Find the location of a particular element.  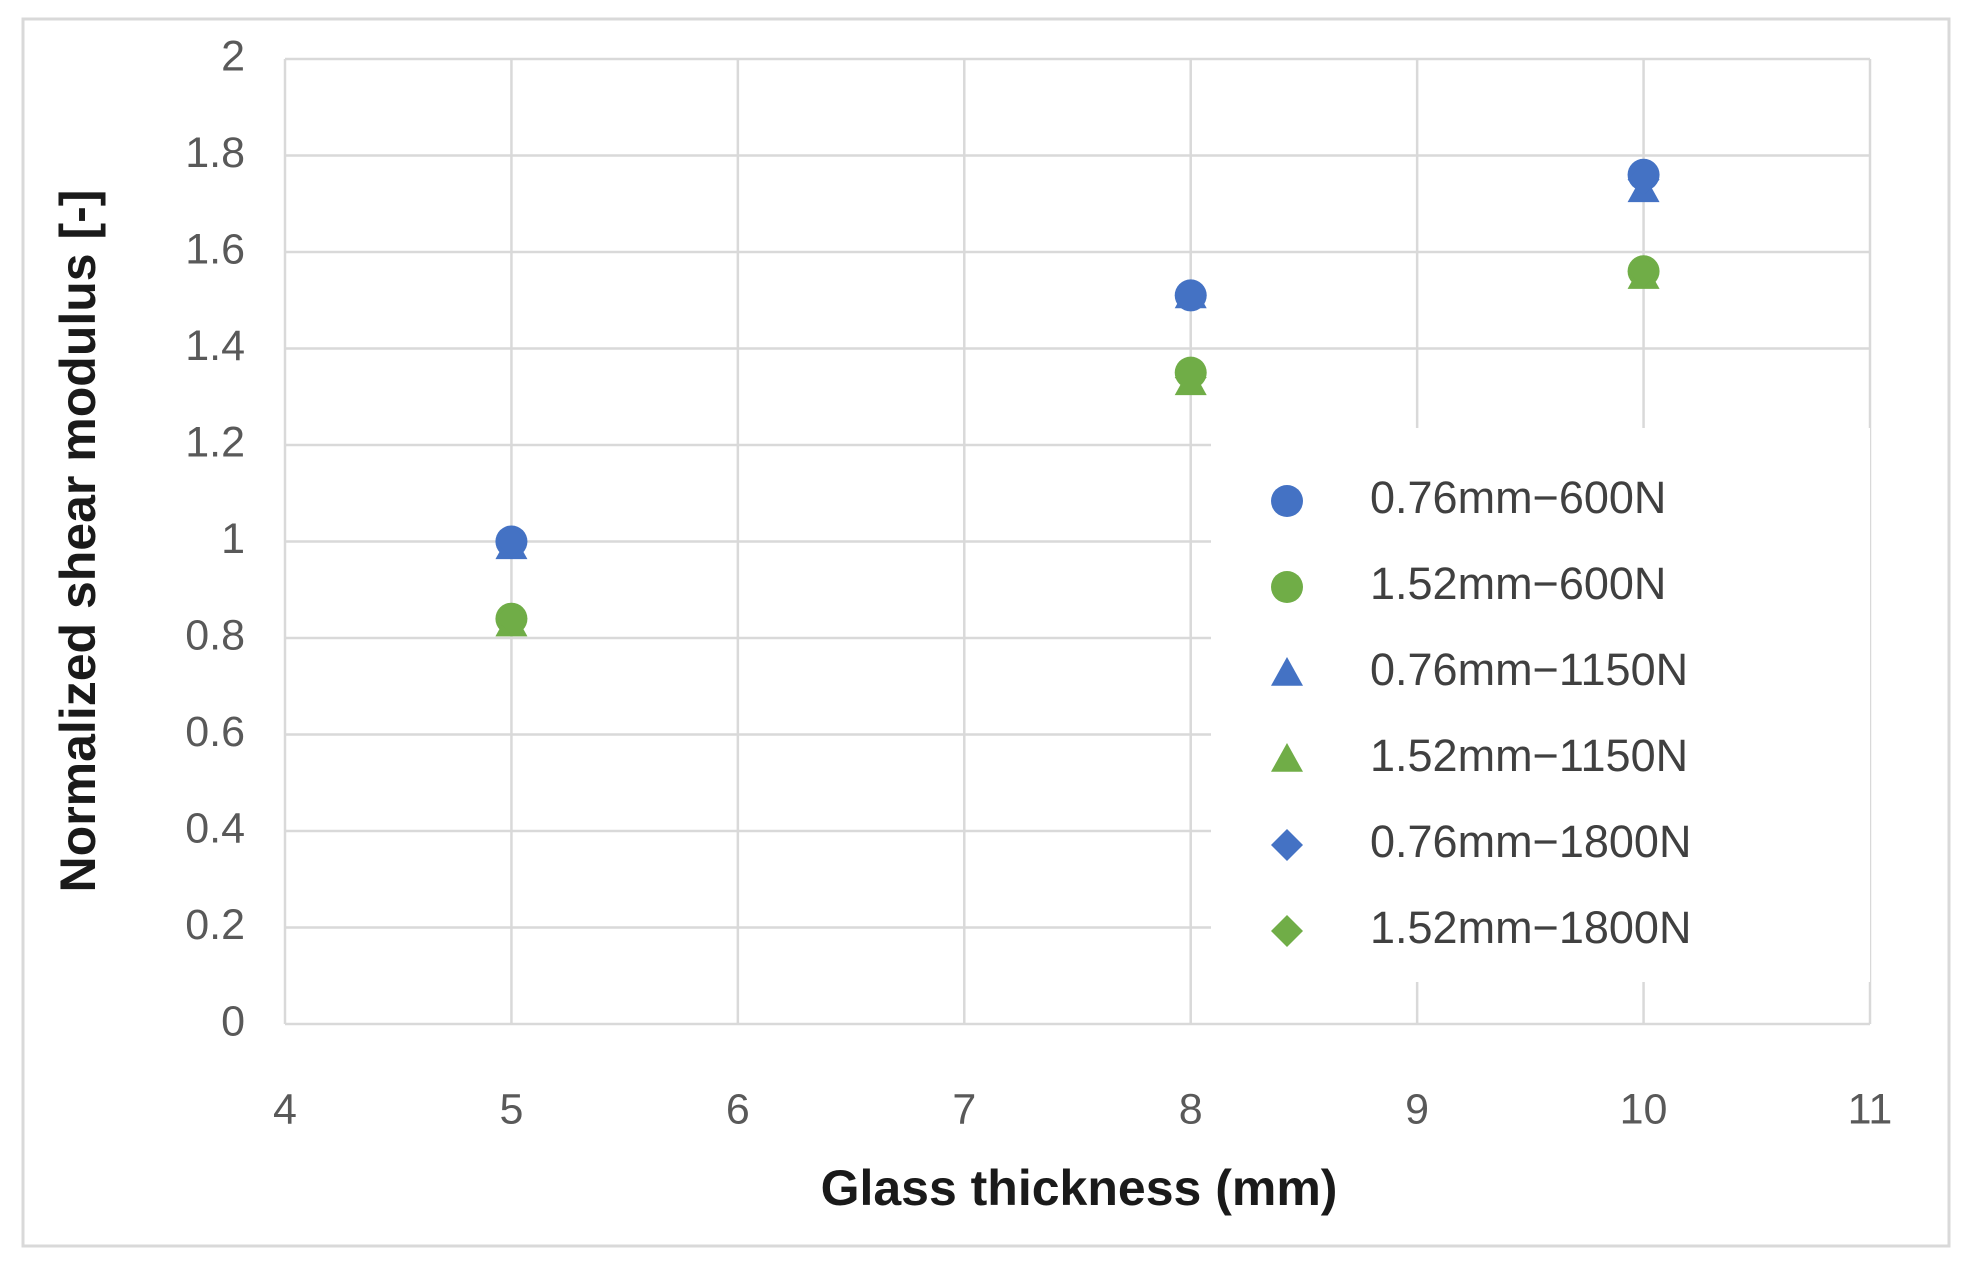

x-tick-label: 5 is located at coordinates (511, 1109).